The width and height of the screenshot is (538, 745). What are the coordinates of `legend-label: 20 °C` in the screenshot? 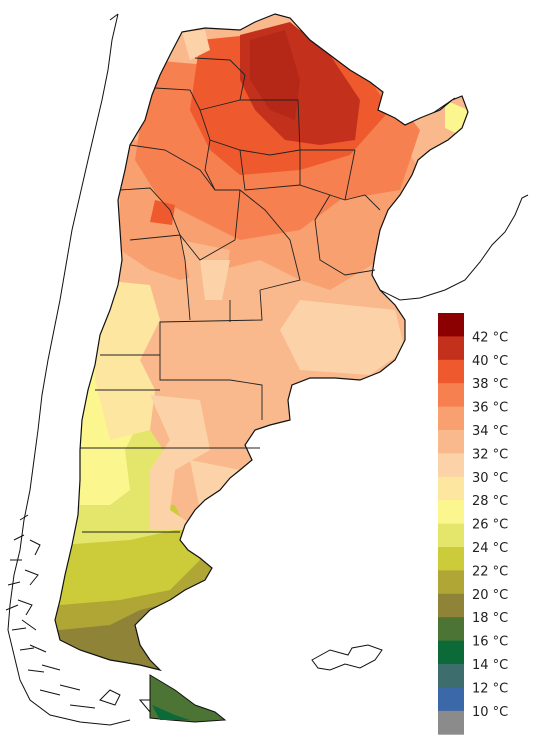 It's located at (490, 595).